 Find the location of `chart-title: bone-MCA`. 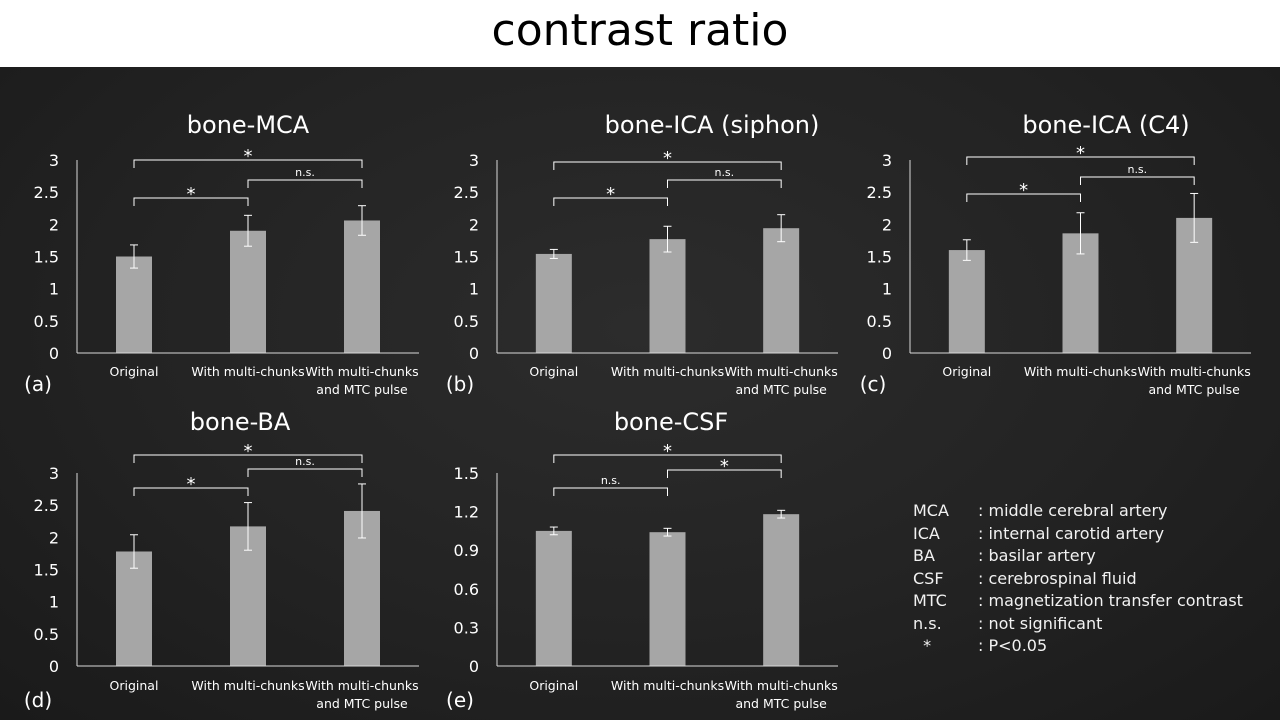

chart-title: bone-MCA is located at coordinates (248, 125).